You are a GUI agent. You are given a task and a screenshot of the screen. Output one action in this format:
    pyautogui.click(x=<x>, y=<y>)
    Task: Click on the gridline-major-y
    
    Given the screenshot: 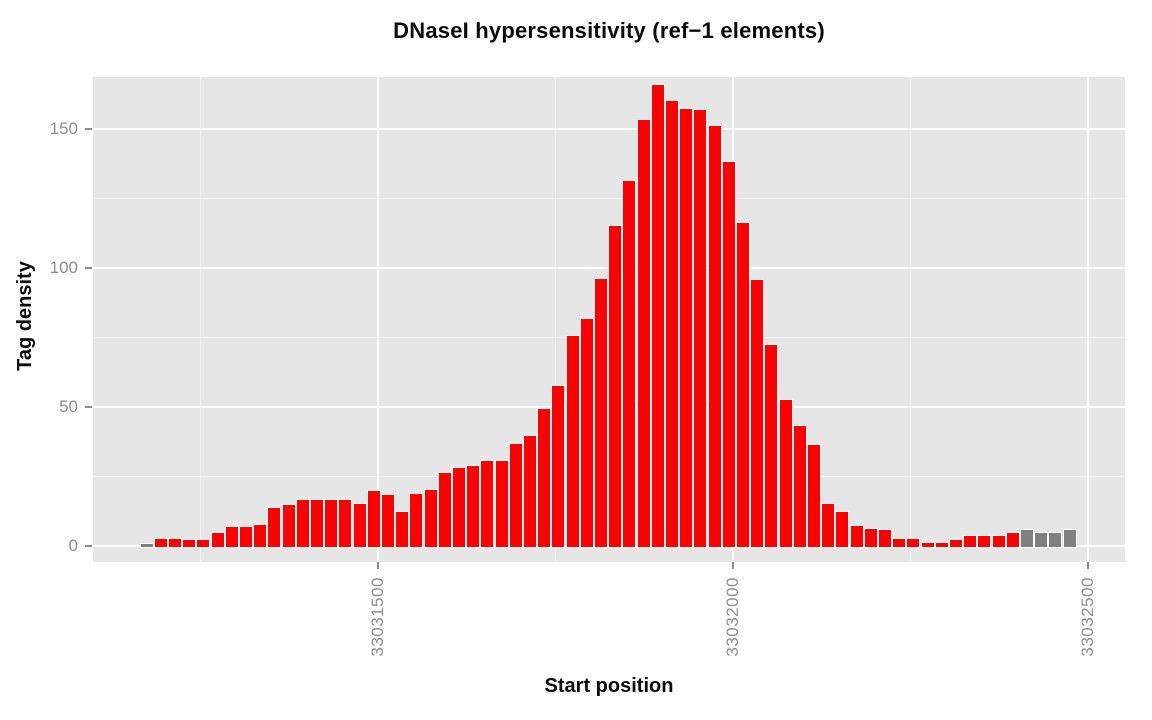 What is the action you would take?
    pyautogui.click(x=609, y=129)
    